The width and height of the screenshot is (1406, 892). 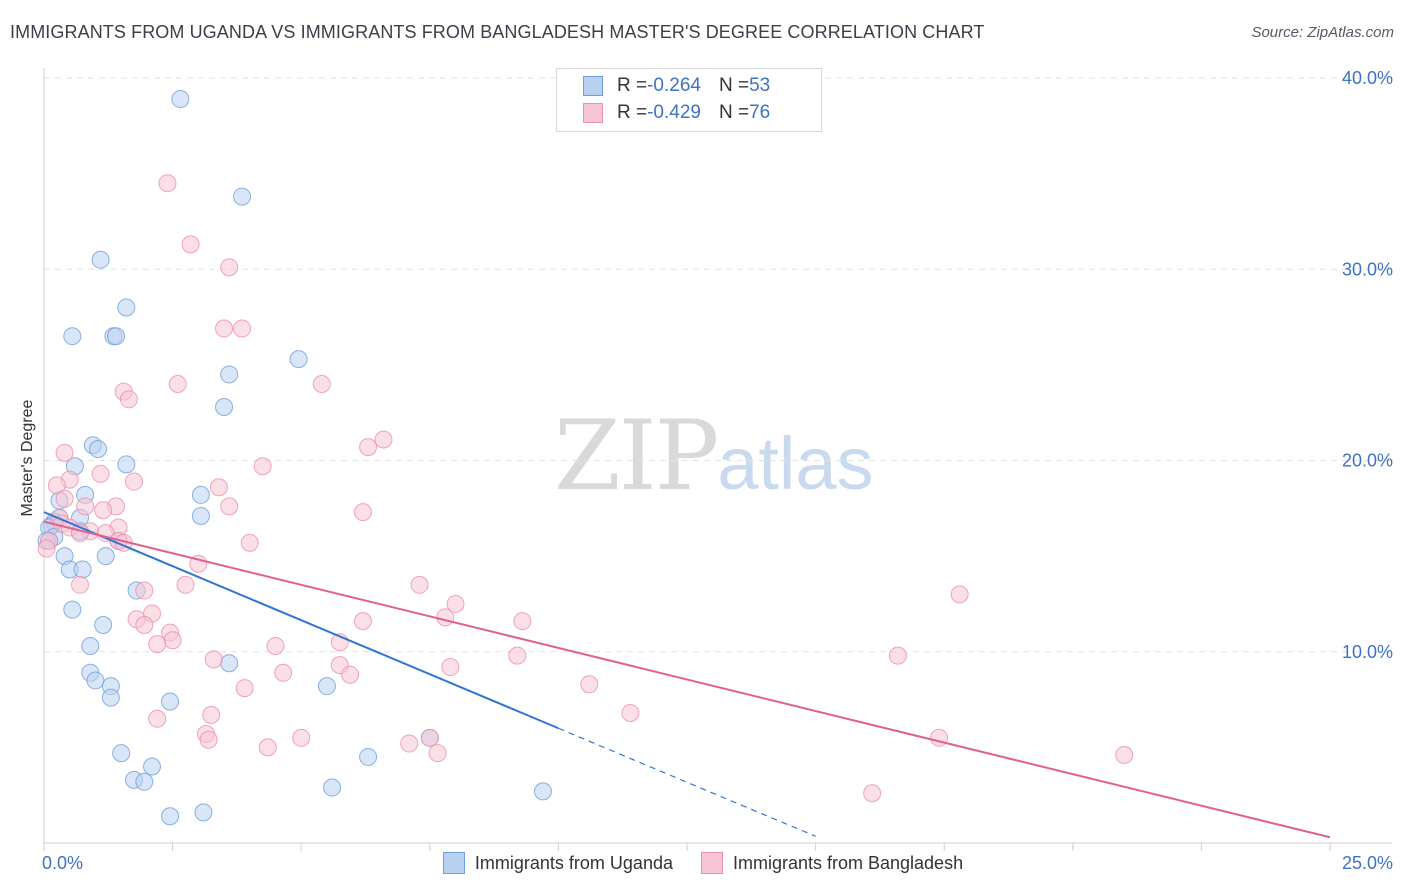 I want to click on legend-row-bangladesh: R = -0.429 N = 76, so click(x=676, y=113).